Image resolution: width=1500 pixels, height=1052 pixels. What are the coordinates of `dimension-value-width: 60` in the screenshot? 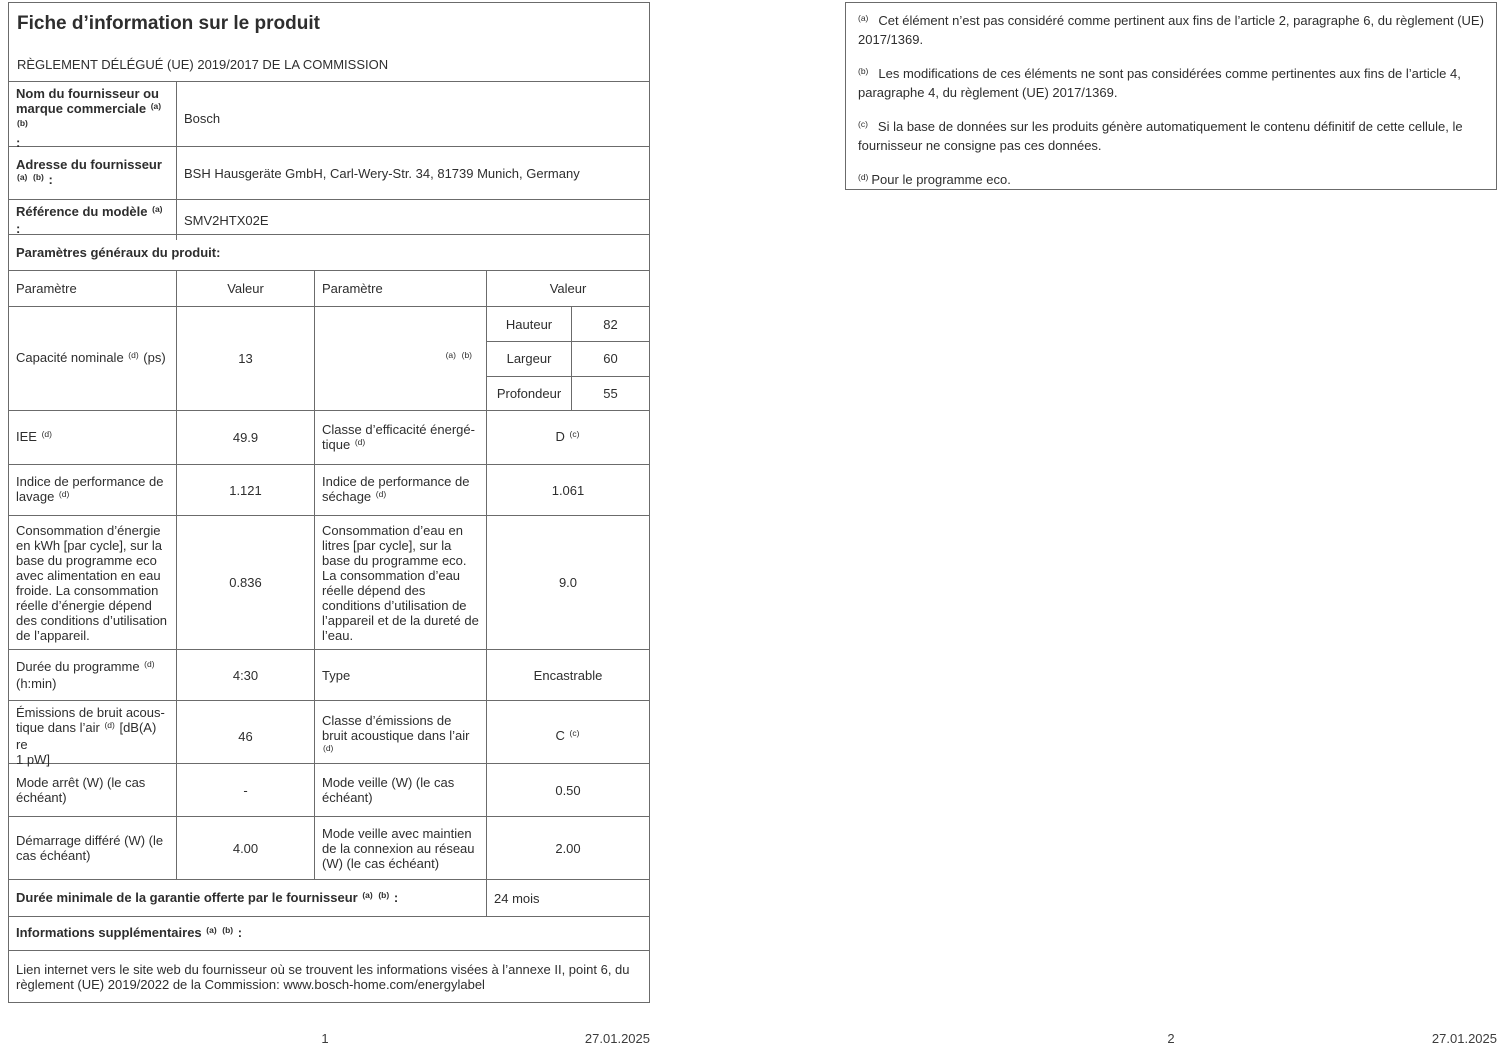 It's located at (610, 359).